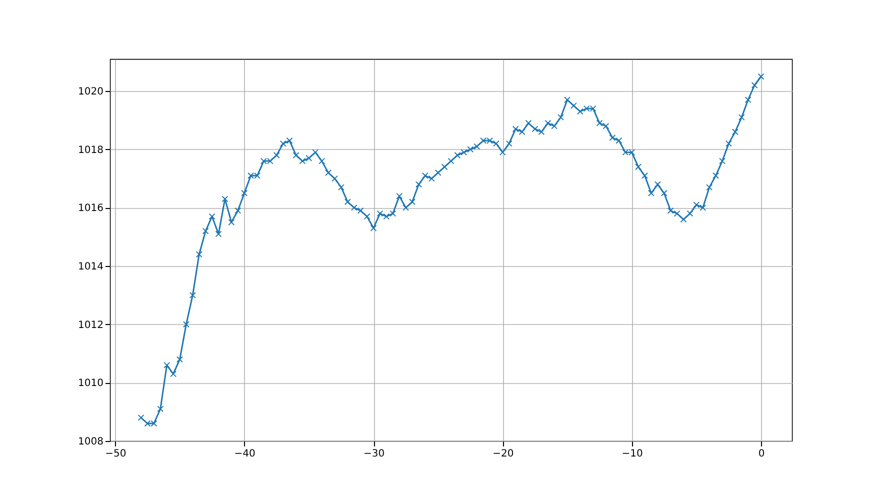 This screenshot has width=880, height=495. I want to click on y-tick-label: 1018, so click(91, 150).